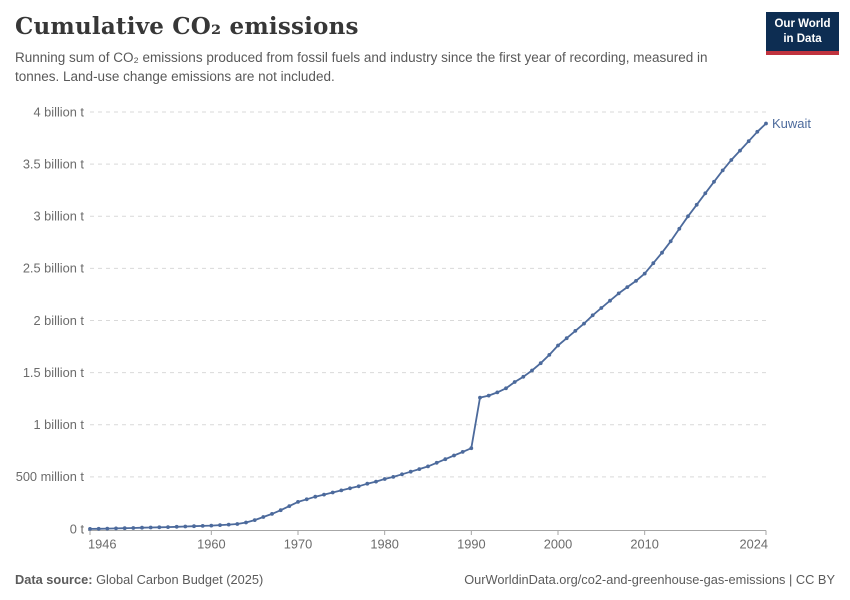 The height and width of the screenshot is (600, 850). What do you see at coordinates (54, 163) in the screenshot?
I see `y-tick-label: 3.5 billion t` at bounding box center [54, 163].